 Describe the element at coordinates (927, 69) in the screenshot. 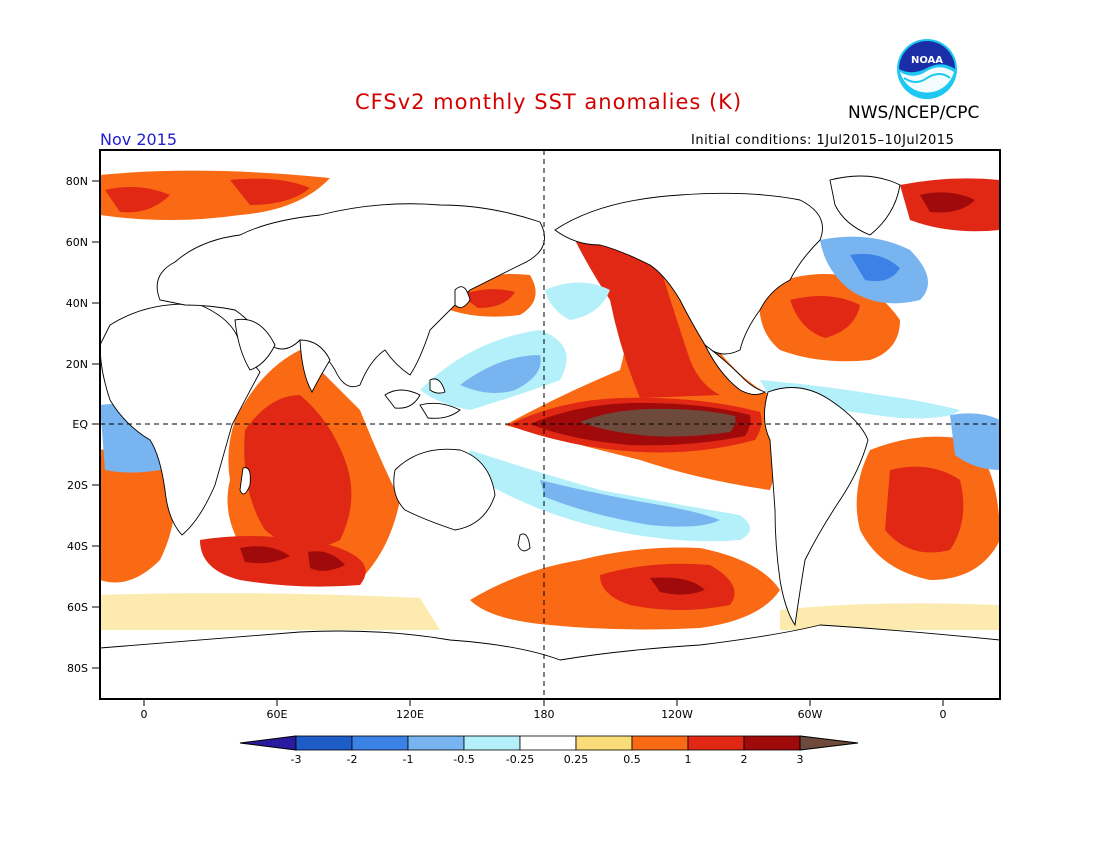

I see `noaa-logo: NOAA` at that location.